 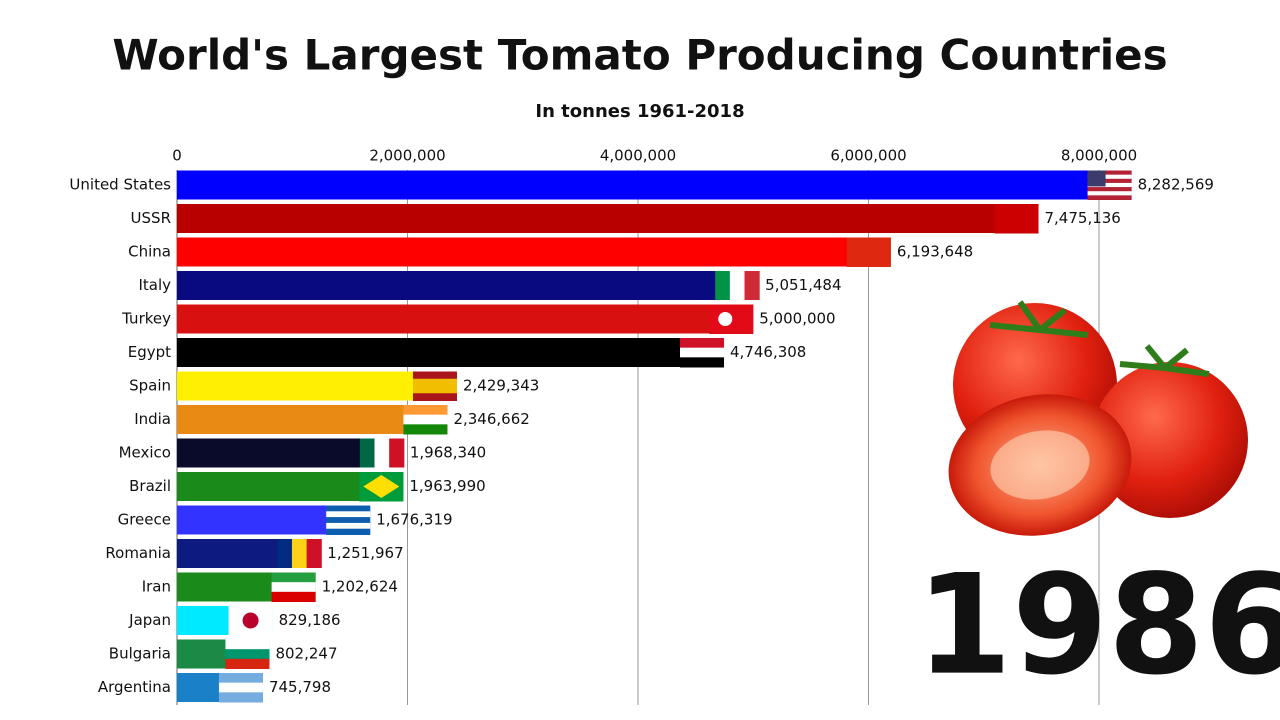 What do you see at coordinates (306, 654) in the screenshot?
I see `value-label: 802,247` at bounding box center [306, 654].